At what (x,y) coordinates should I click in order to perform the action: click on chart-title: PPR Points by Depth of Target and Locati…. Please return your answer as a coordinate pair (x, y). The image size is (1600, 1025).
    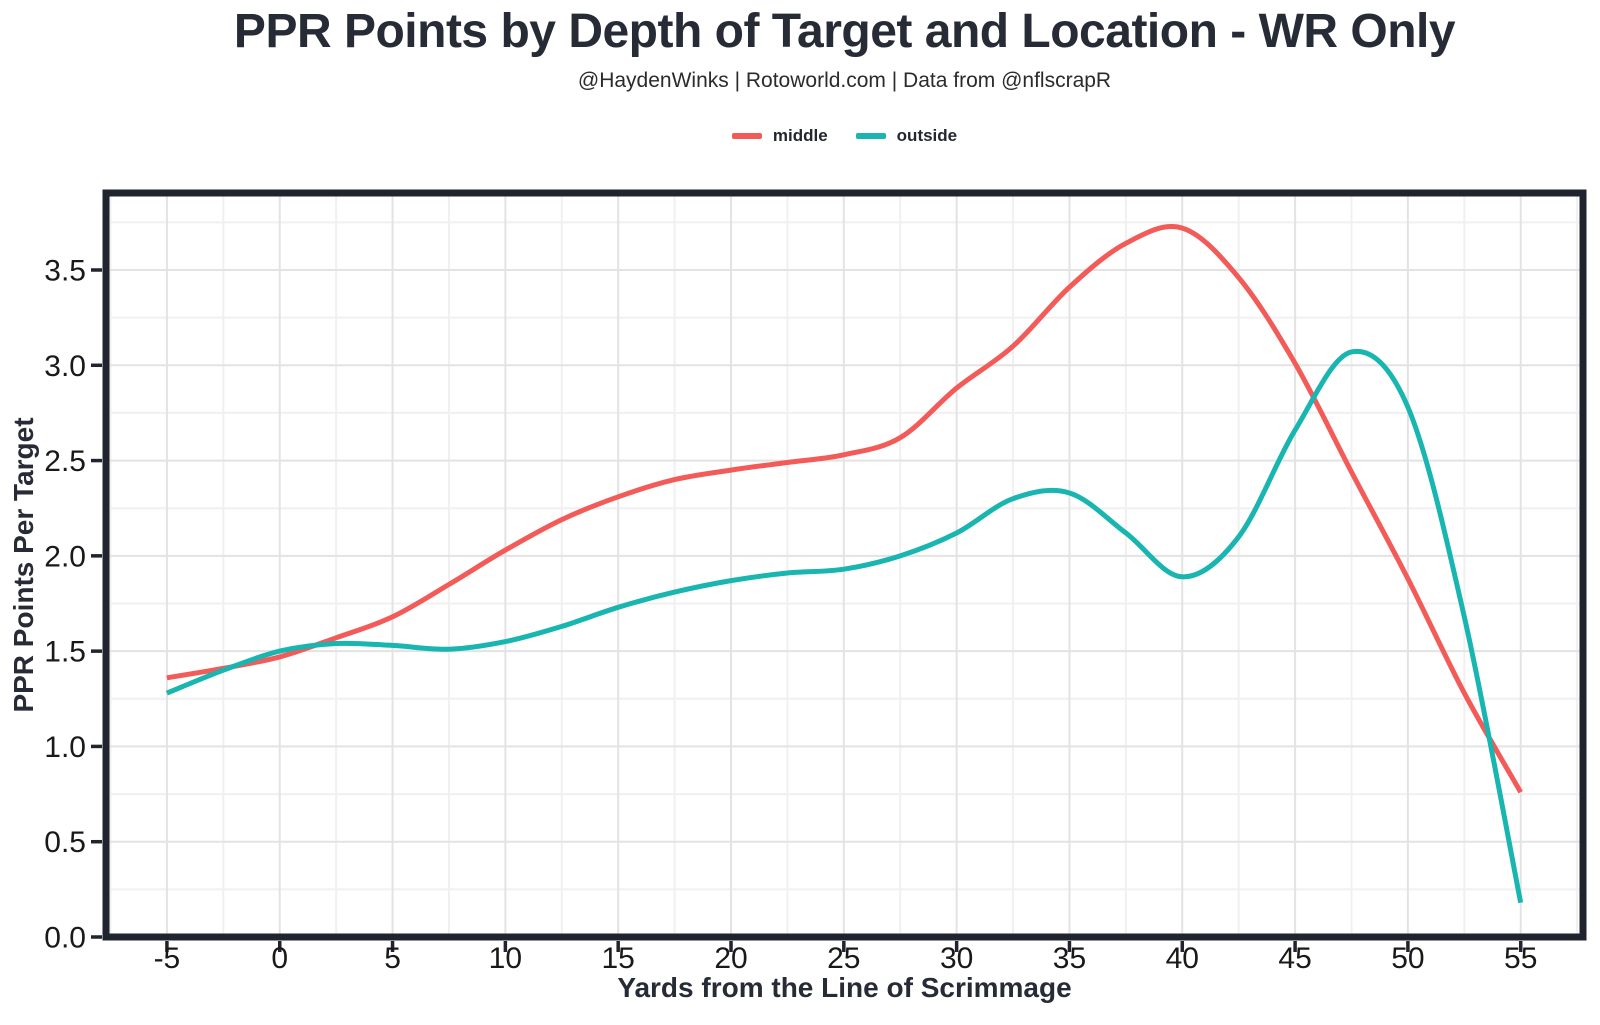
    Looking at the image, I should click on (844, 31).